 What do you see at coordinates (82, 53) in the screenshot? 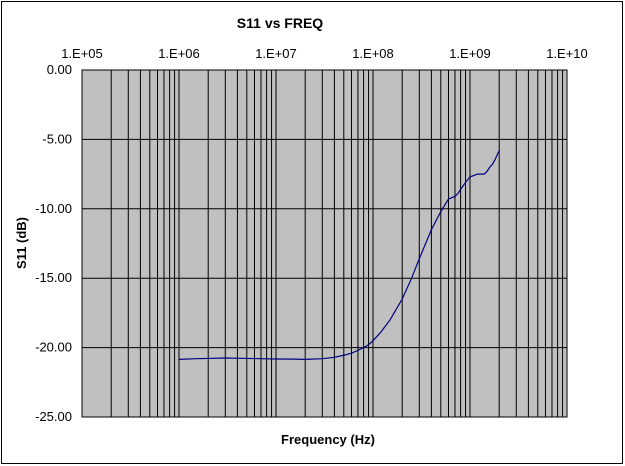
I see `x-tick-label: 1.E+05` at bounding box center [82, 53].